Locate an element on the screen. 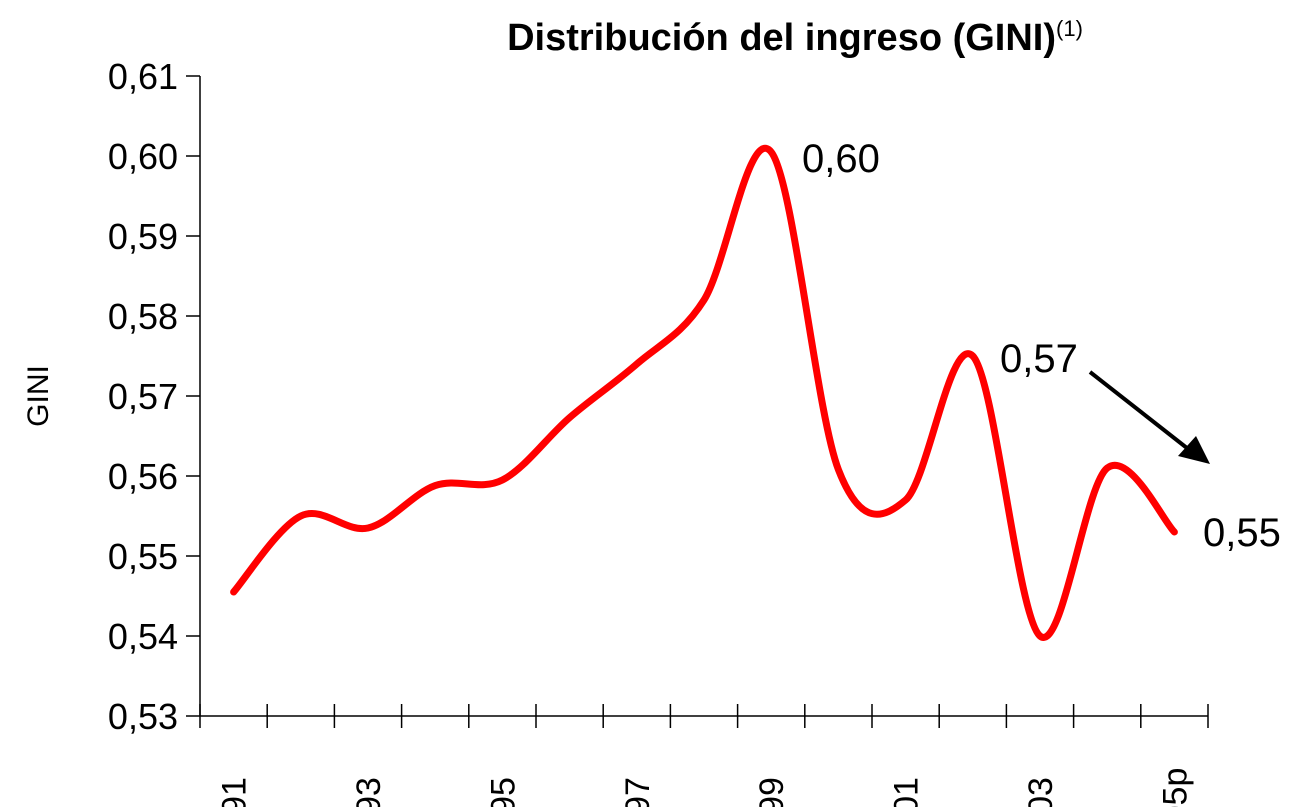  y-tick-label: 0,61 is located at coordinates (143, 76).